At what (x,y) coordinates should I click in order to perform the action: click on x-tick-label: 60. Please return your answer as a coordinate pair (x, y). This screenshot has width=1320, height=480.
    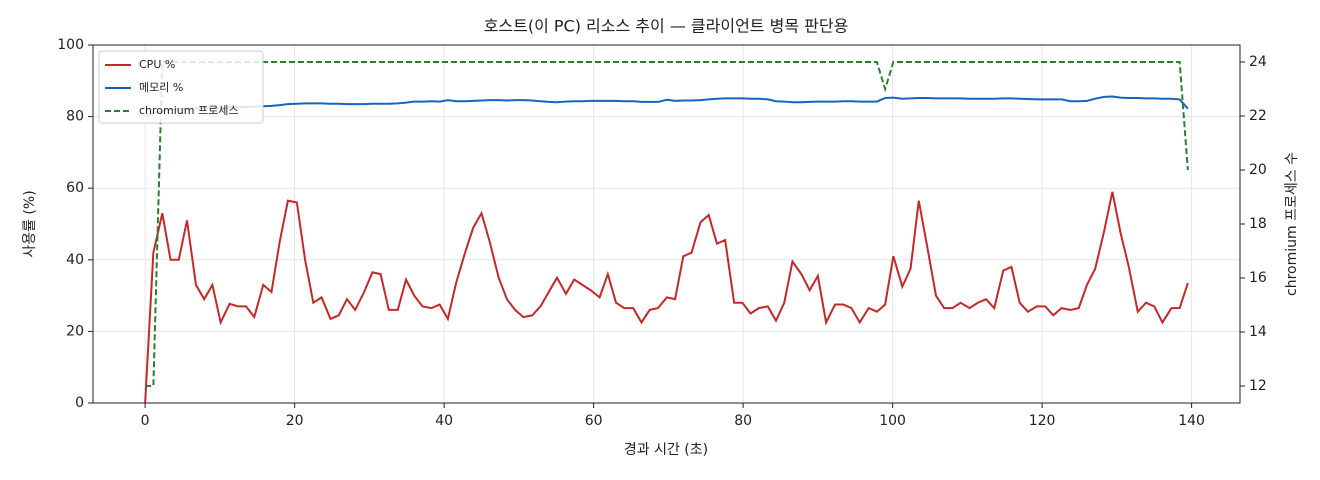
    Looking at the image, I should click on (594, 421).